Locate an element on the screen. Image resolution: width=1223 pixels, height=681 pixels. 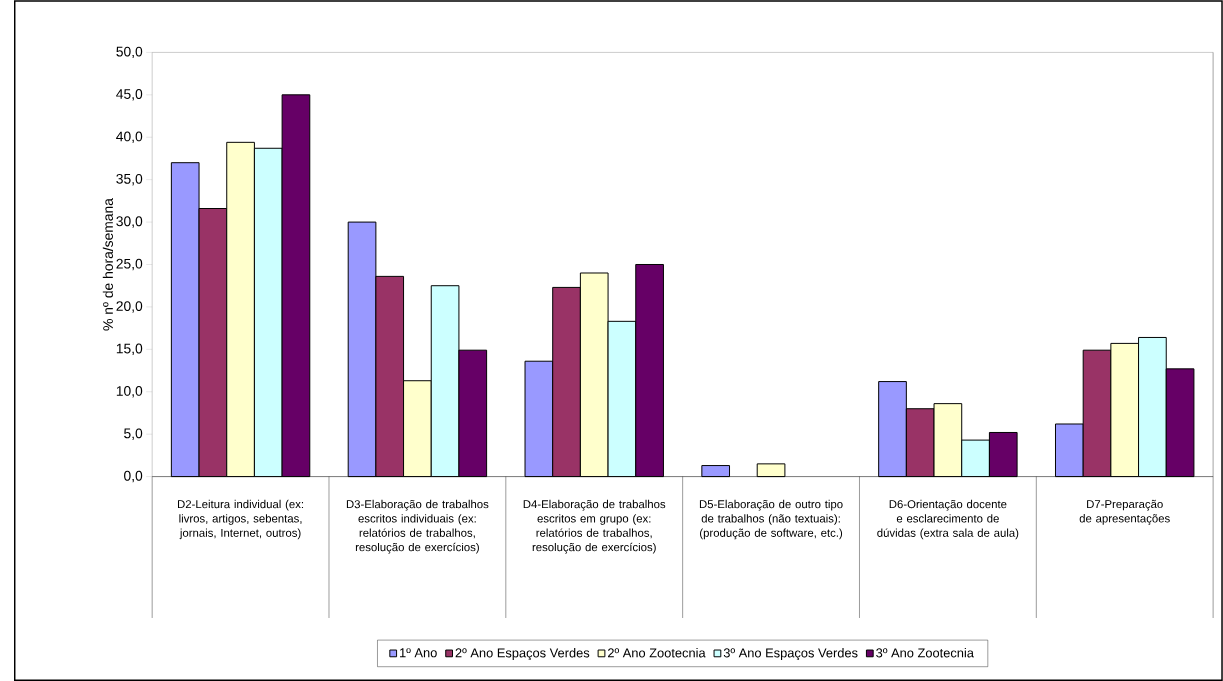
y-tick-label: 15,0 is located at coordinates (129, 349).